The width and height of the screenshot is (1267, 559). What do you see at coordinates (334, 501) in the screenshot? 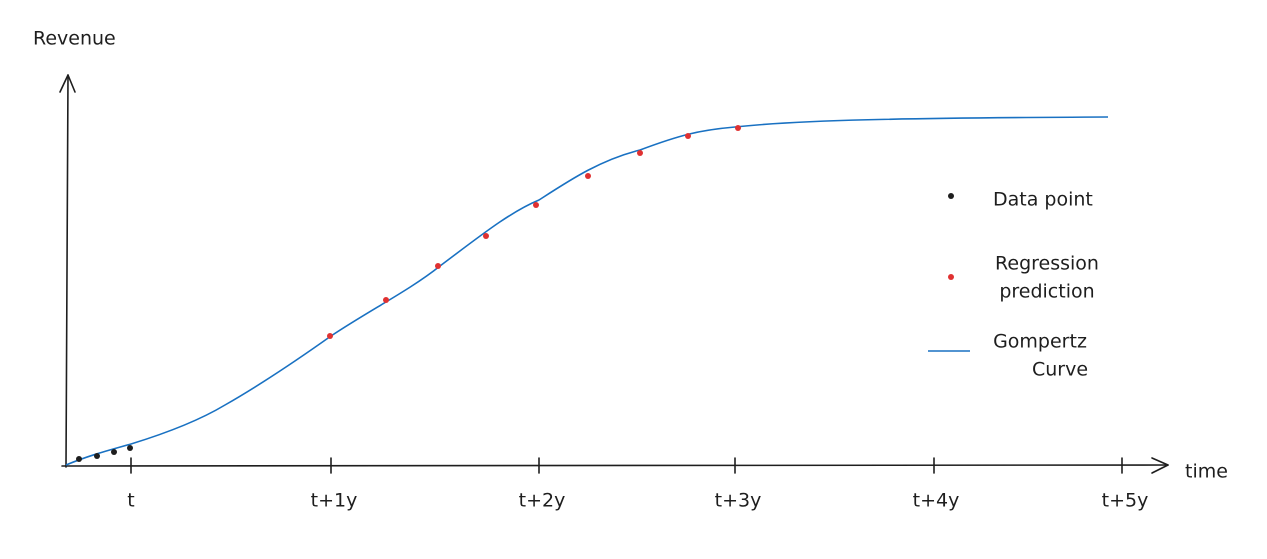
I see `x-tick-label: t+1y` at bounding box center [334, 501].